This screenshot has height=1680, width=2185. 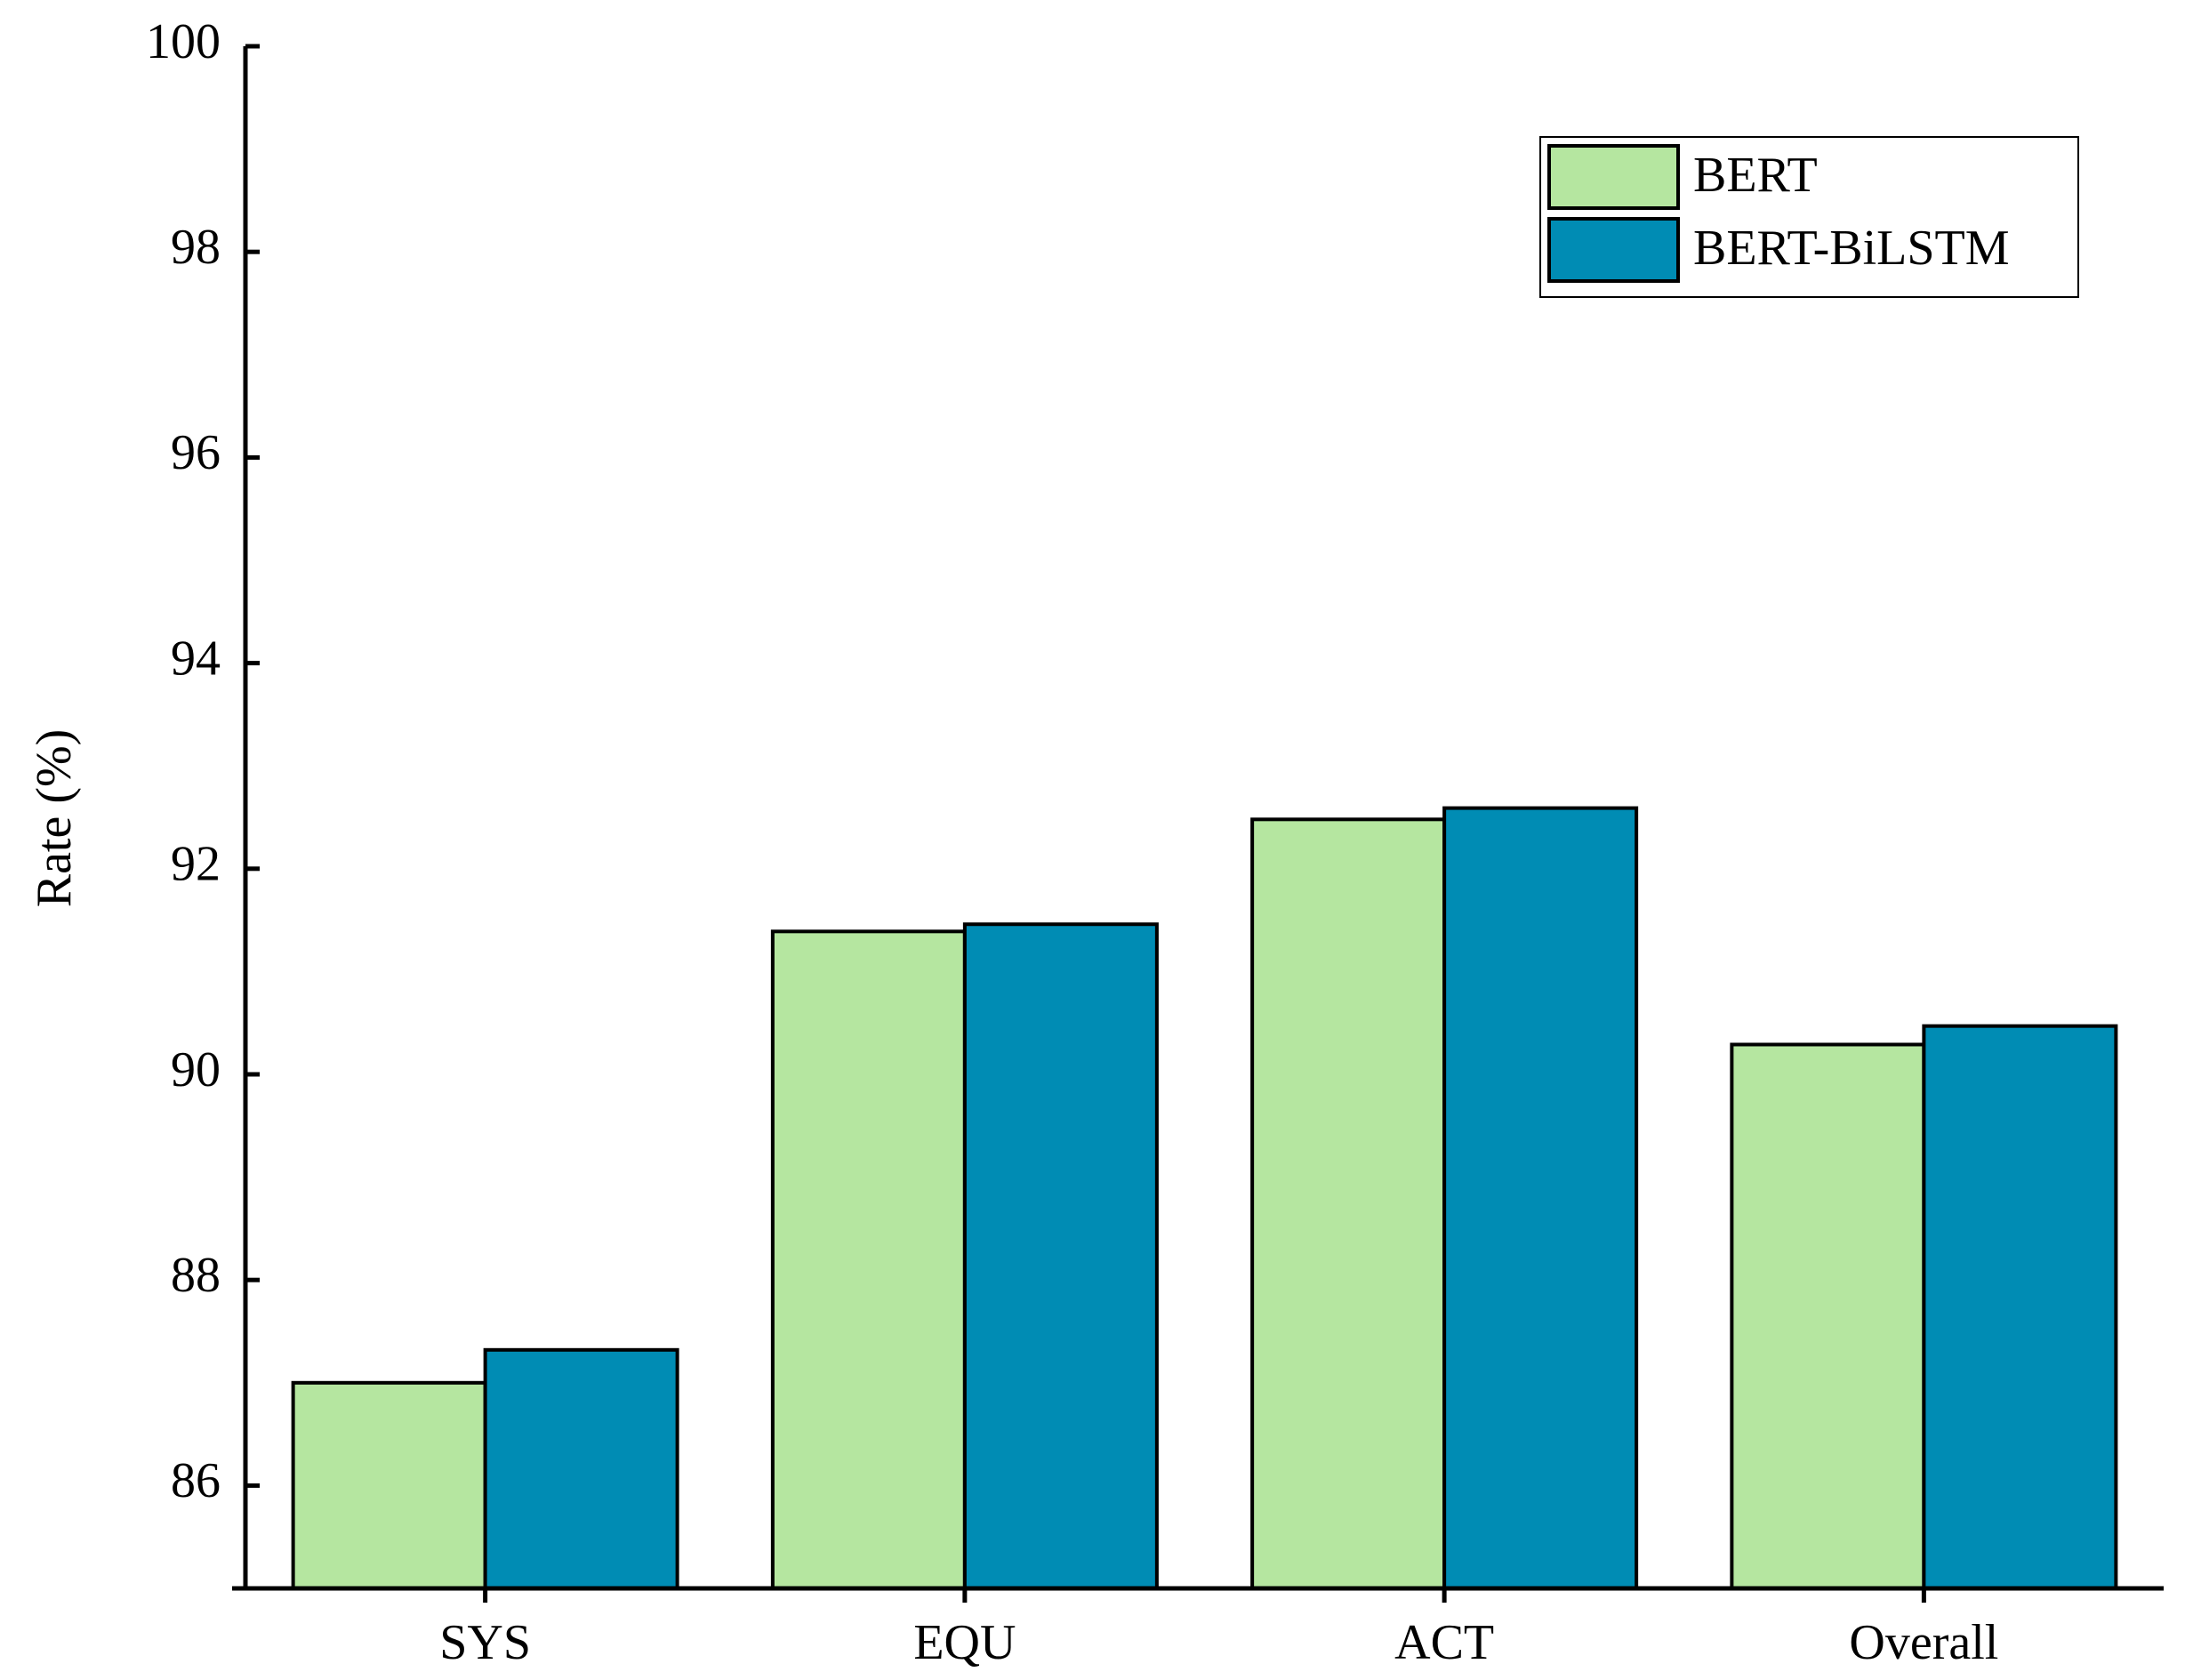 I want to click on y-tick-label: 98, so click(x=196, y=247).